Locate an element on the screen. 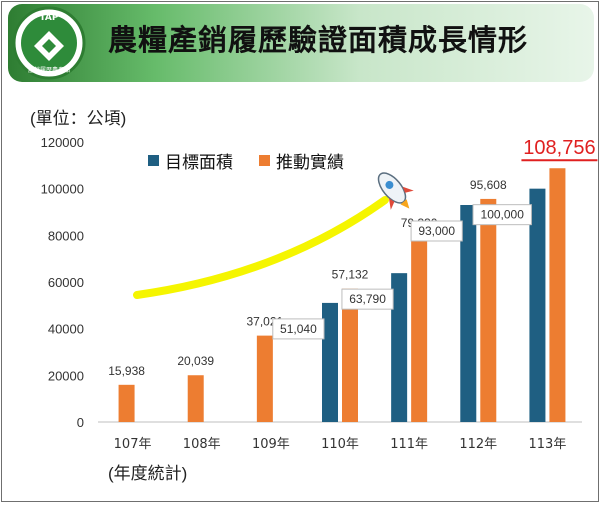 Image resolution: width=602 pixels, height=505 pixels. x-tick-label: 107年 is located at coordinates (133, 444).